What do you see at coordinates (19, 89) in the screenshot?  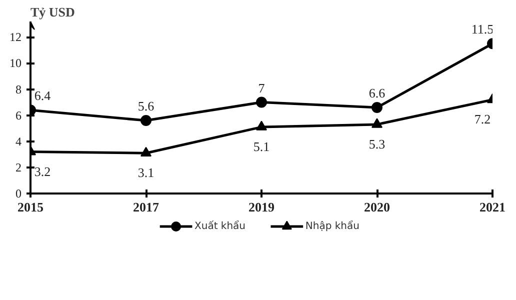 I see `y-tick-label: 8` at bounding box center [19, 89].